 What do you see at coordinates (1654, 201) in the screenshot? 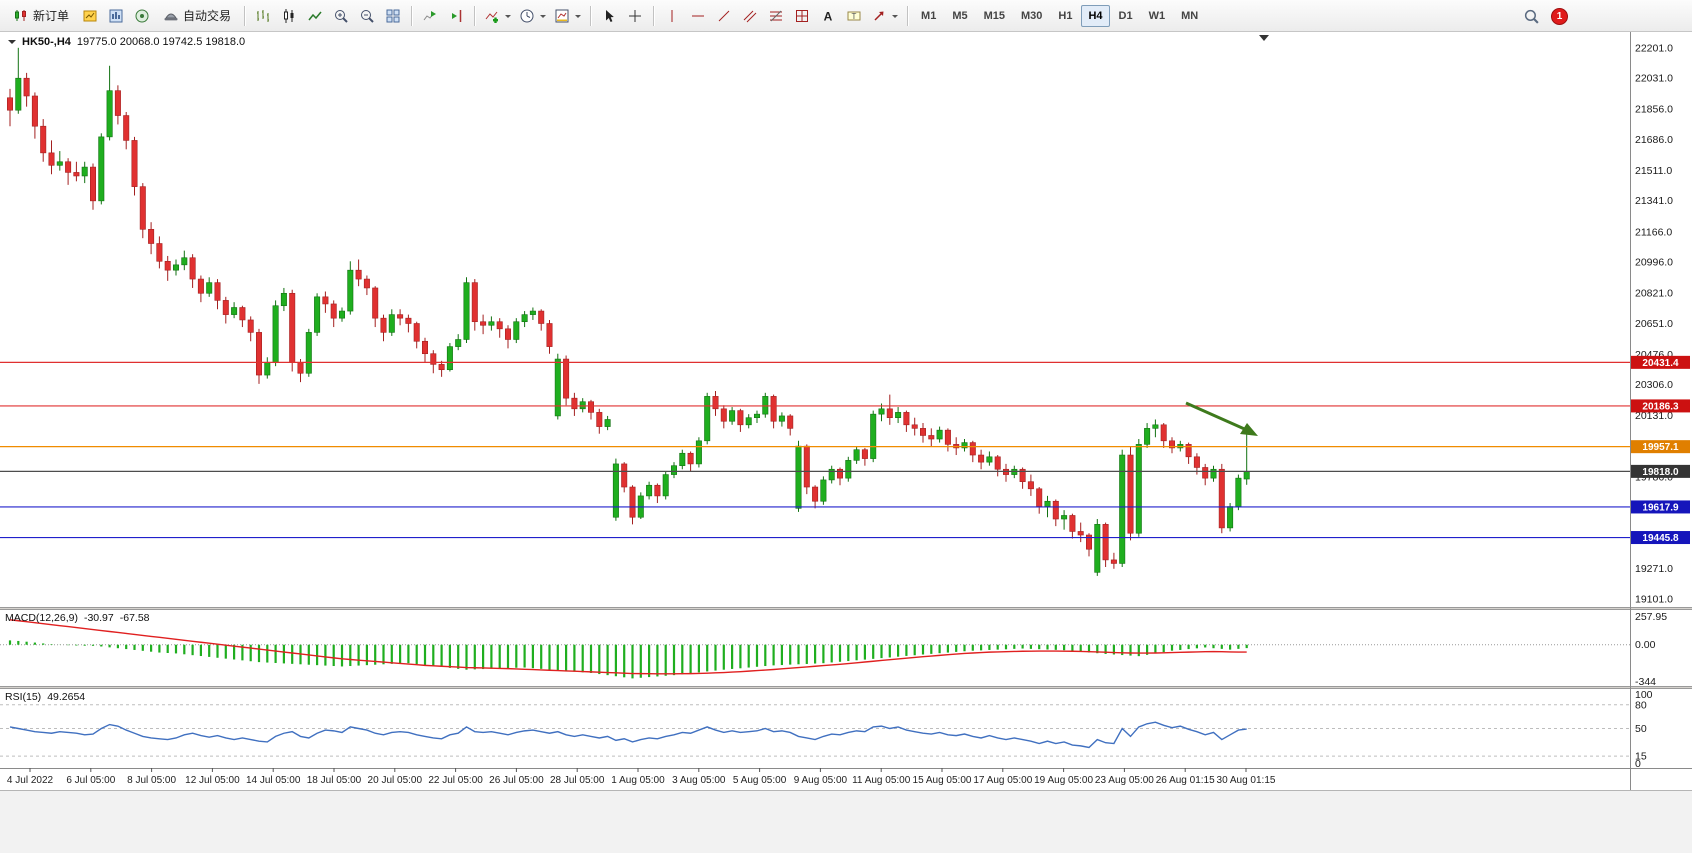
I see `svg-text: 21341.0` at bounding box center [1654, 201].